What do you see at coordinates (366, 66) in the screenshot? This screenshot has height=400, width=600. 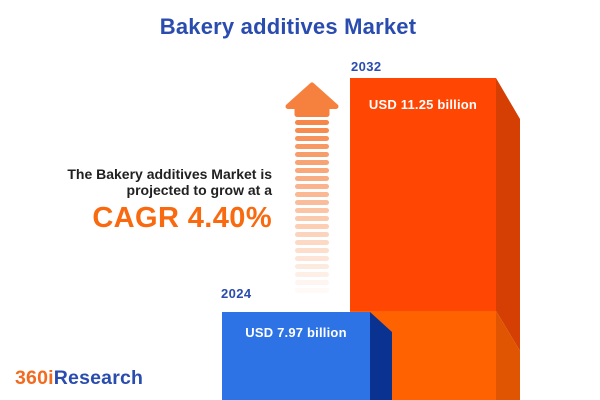 I see `bar-label-year-2032: 2032` at bounding box center [366, 66].